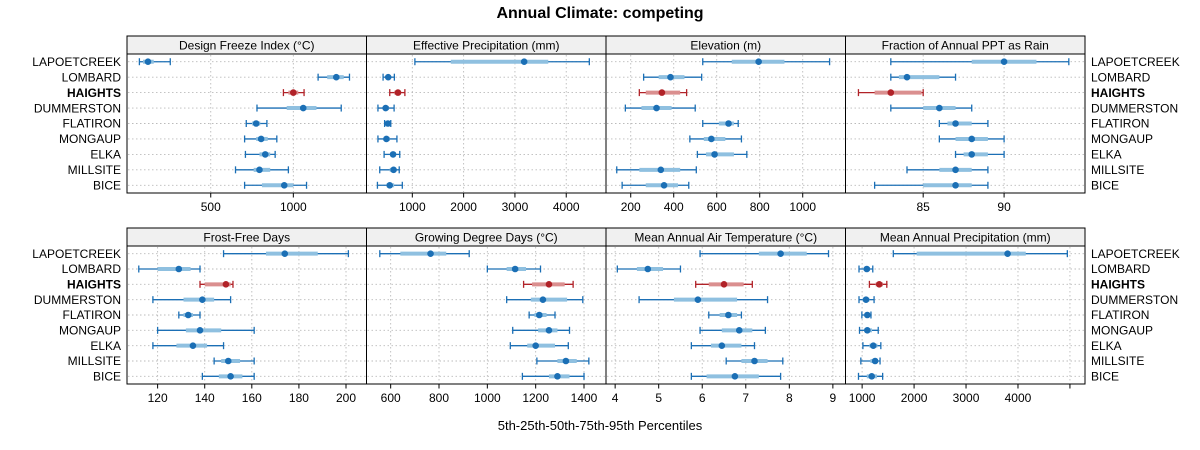 Image resolution: width=1200 pixels, height=450 pixels. I want to click on station-label-right: LAPOETCREEK, so click(1135, 254).